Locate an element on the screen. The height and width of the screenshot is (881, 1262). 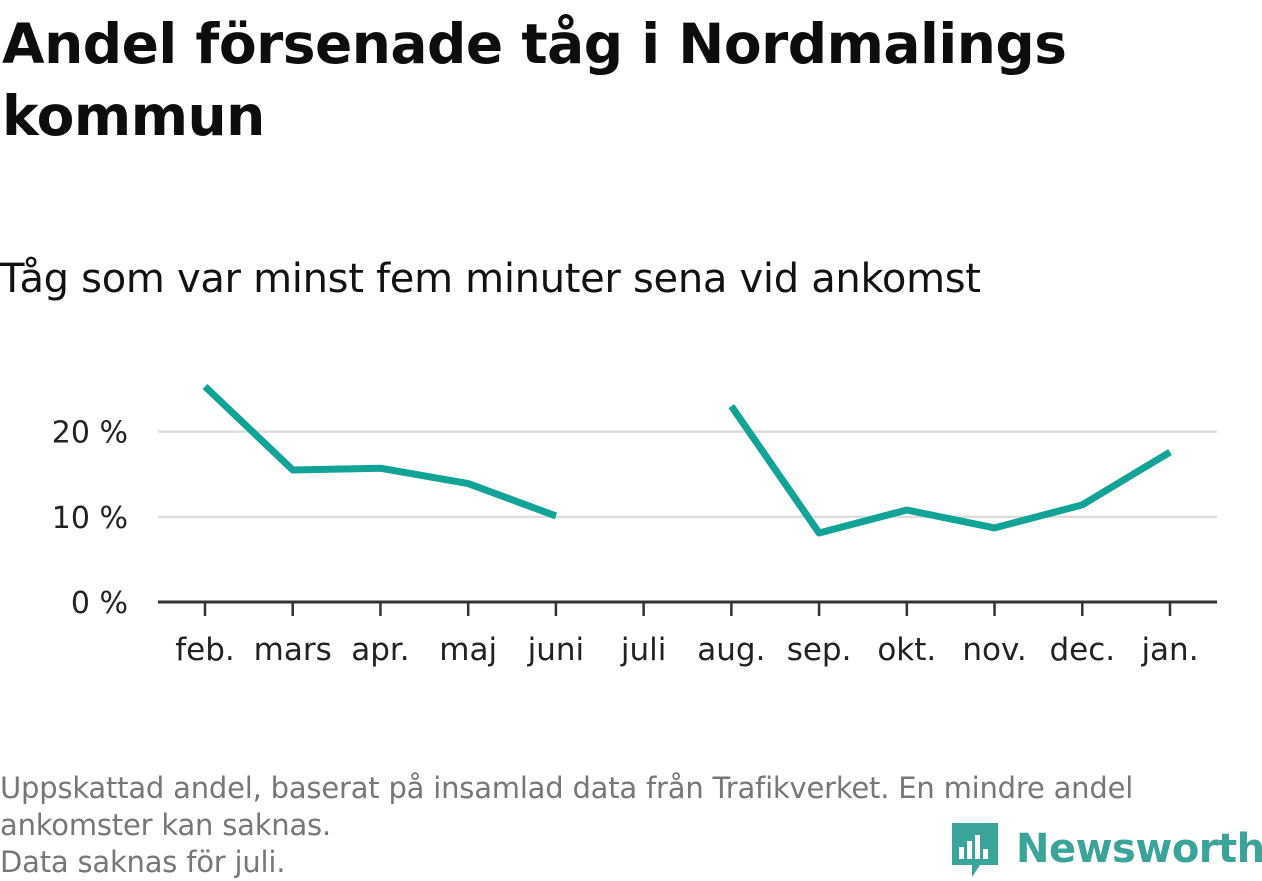
brand-name: Newsworthy is located at coordinates (1139, 849).